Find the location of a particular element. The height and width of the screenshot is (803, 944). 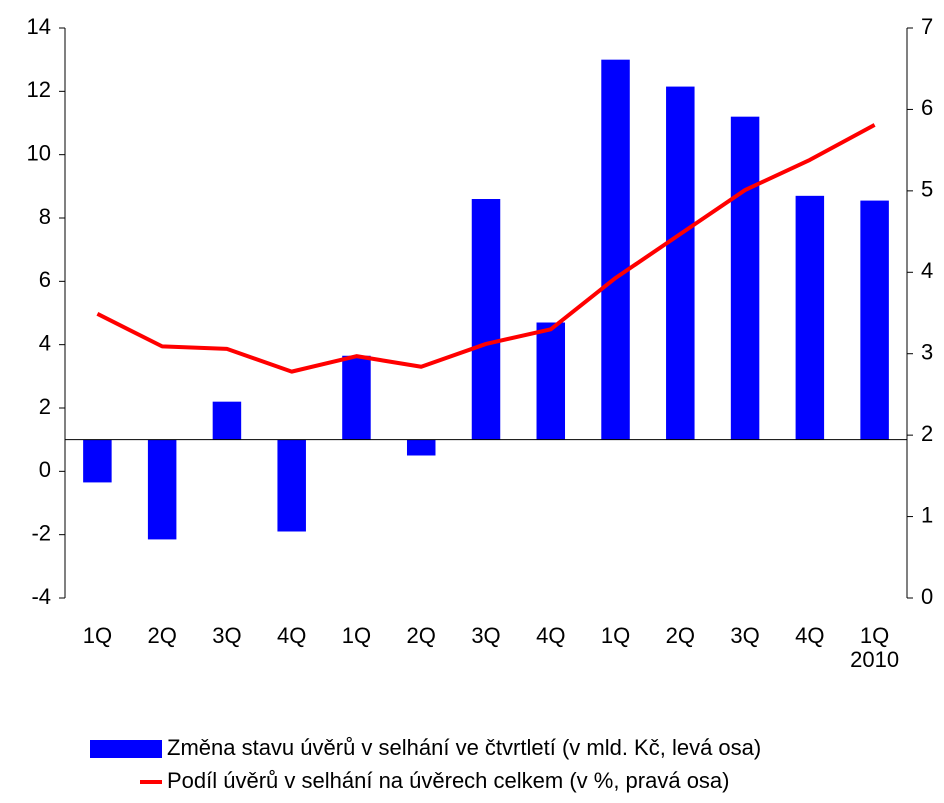

y2-tick-label: 7 is located at coordinates (927, 26).